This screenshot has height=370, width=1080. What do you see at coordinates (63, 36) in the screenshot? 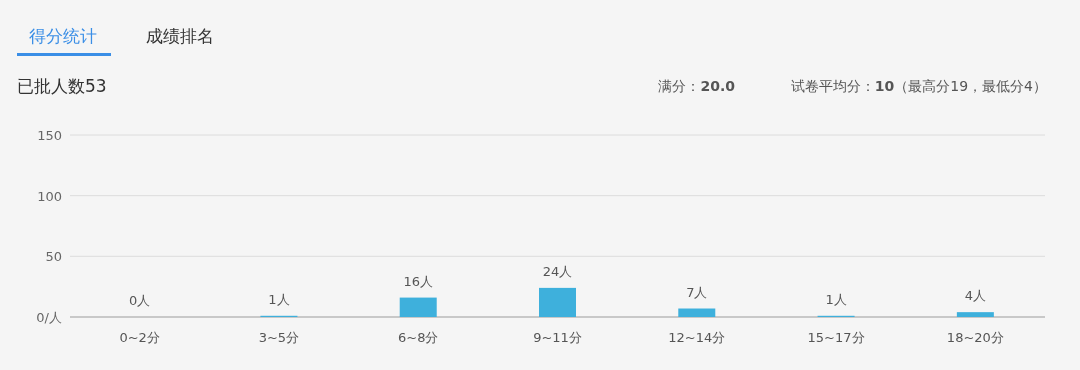
I see `text: 得分统计` at bounding box center [63, 36].